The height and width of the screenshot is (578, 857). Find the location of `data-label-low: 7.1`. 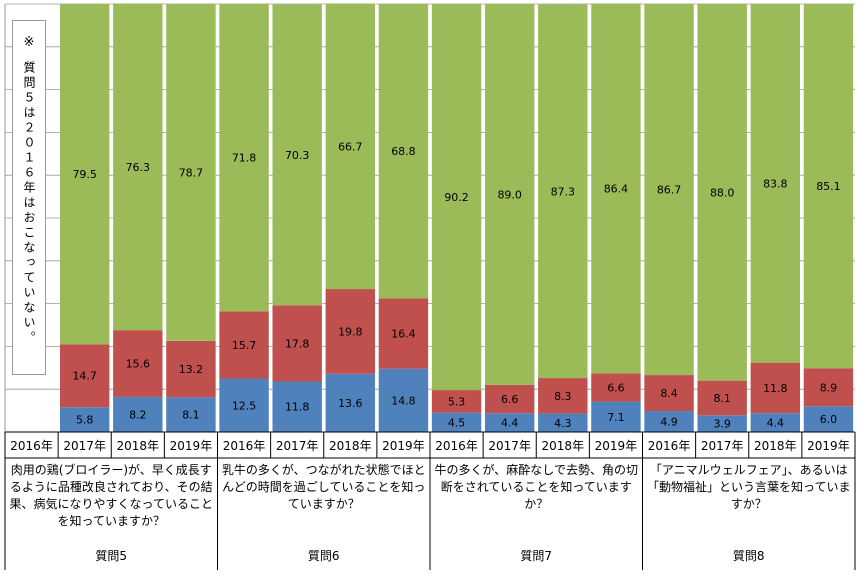

data-label-low: 7.1 is located at coordinates (616, 417).